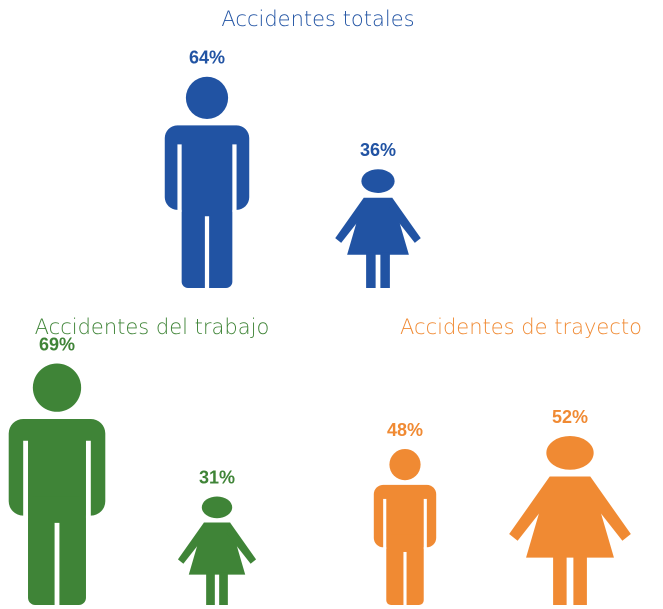  Describe the element at coordinates (152, 327) in the screenshot. I see `chart-title: Accidentes del trabajo` at that location.